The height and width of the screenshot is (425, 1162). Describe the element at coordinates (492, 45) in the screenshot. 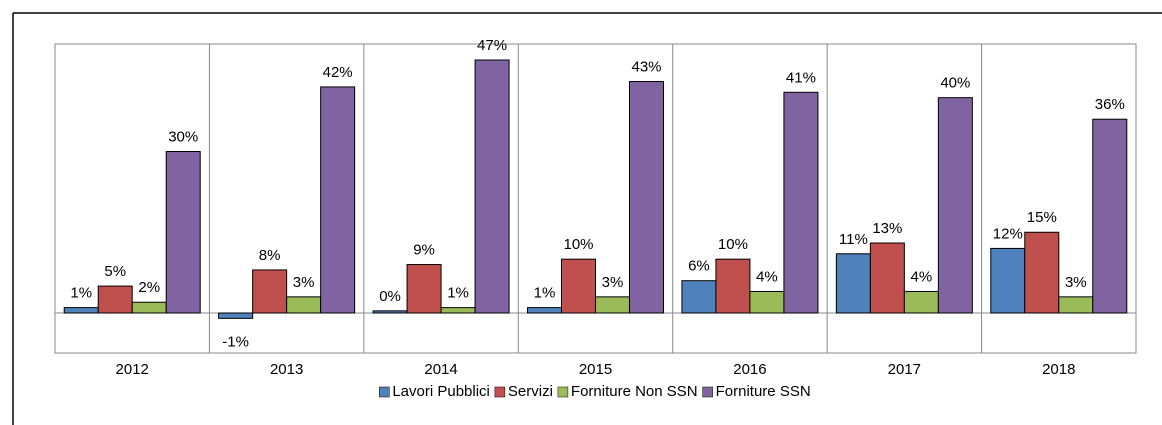

I see `data-label: 47%` at that location.